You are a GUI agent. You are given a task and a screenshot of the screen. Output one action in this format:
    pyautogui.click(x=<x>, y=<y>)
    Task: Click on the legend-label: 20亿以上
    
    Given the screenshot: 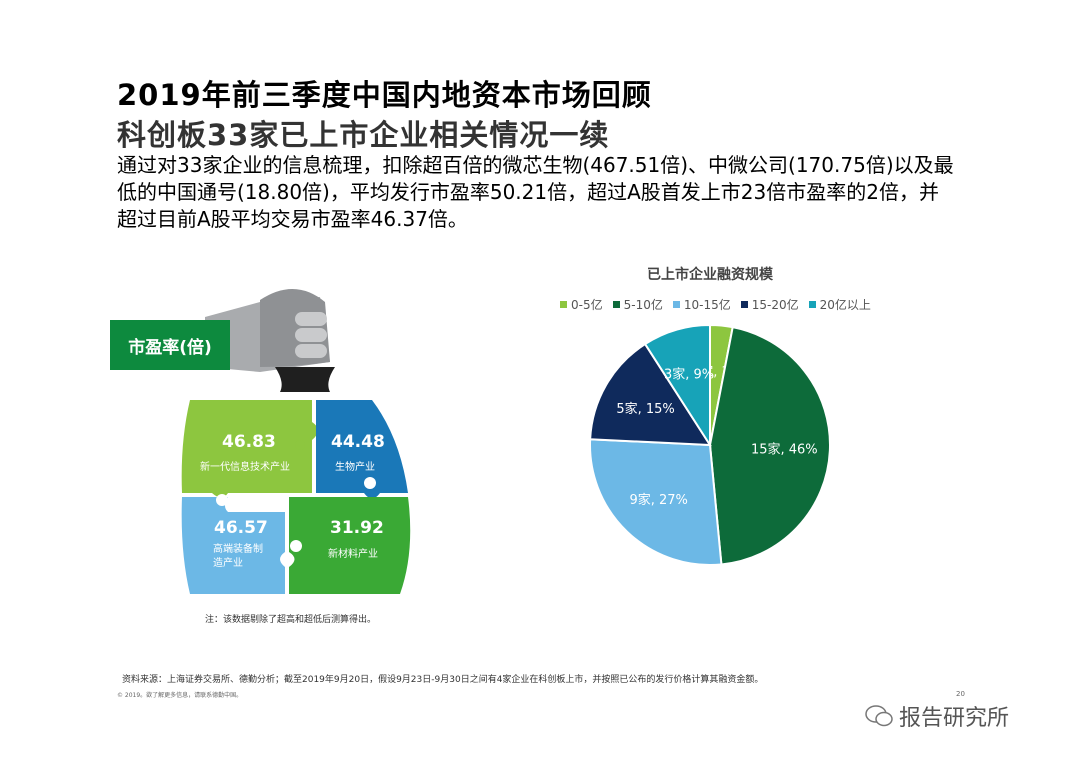 What is the action you would take?
    pyautogui.click(x=845, y=305)
    